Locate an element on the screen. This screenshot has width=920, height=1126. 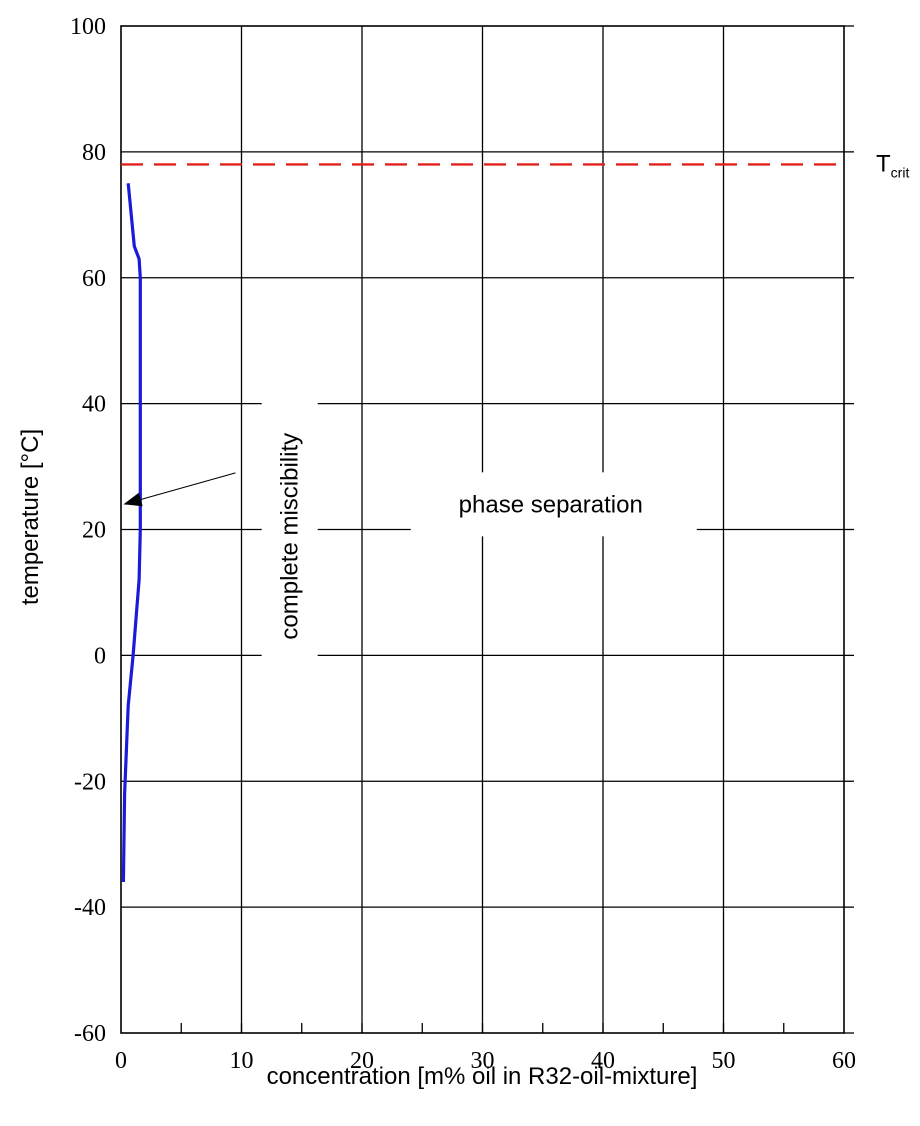
x-tick-label-4: 40 is located at coordinates (603, 1061).